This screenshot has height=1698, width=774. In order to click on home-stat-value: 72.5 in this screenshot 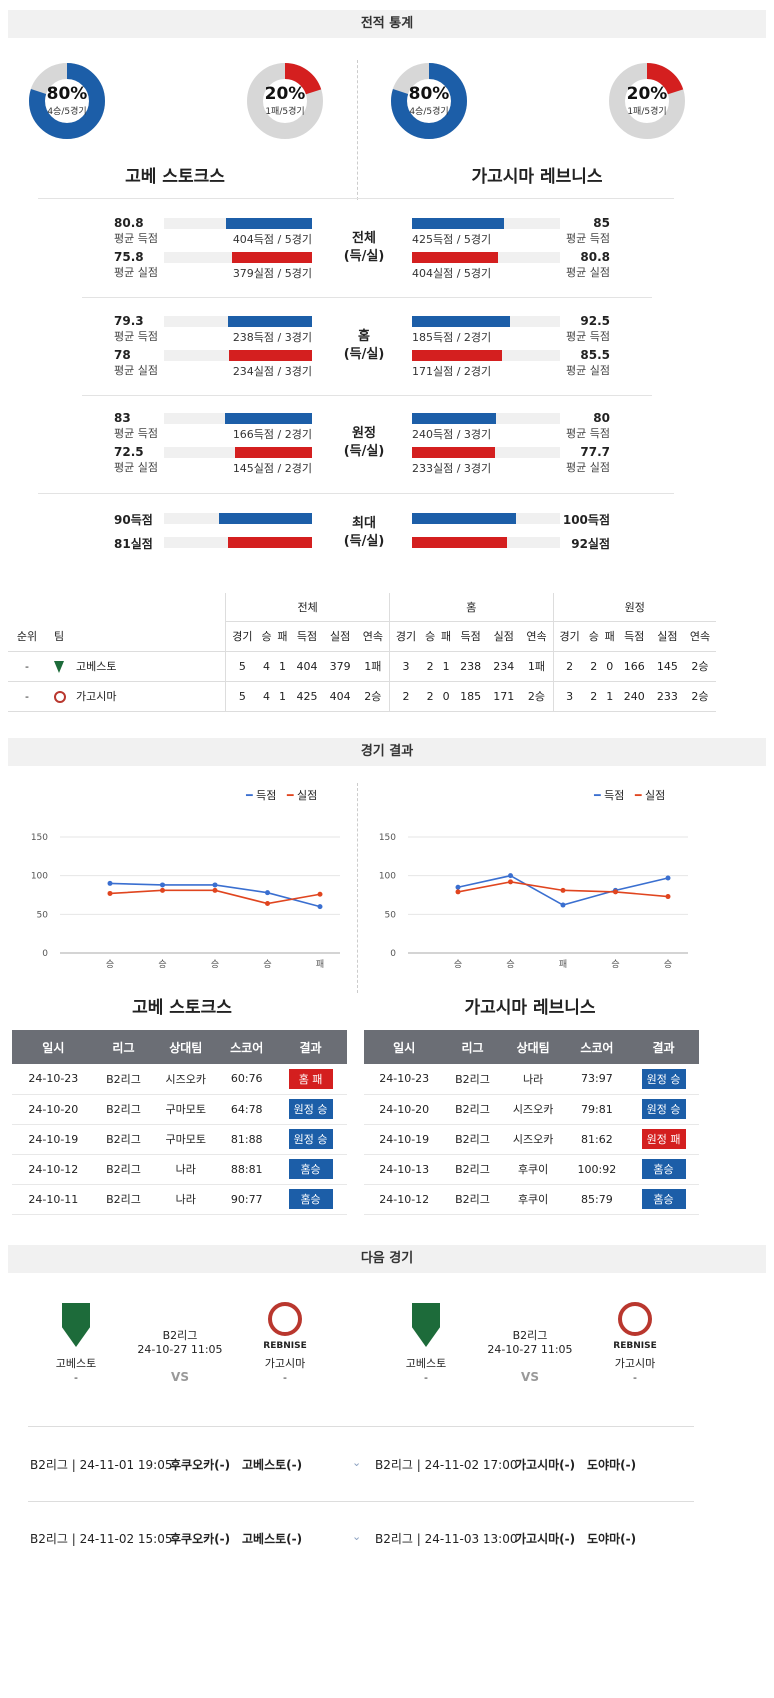, I will do `click(129, 452)`.